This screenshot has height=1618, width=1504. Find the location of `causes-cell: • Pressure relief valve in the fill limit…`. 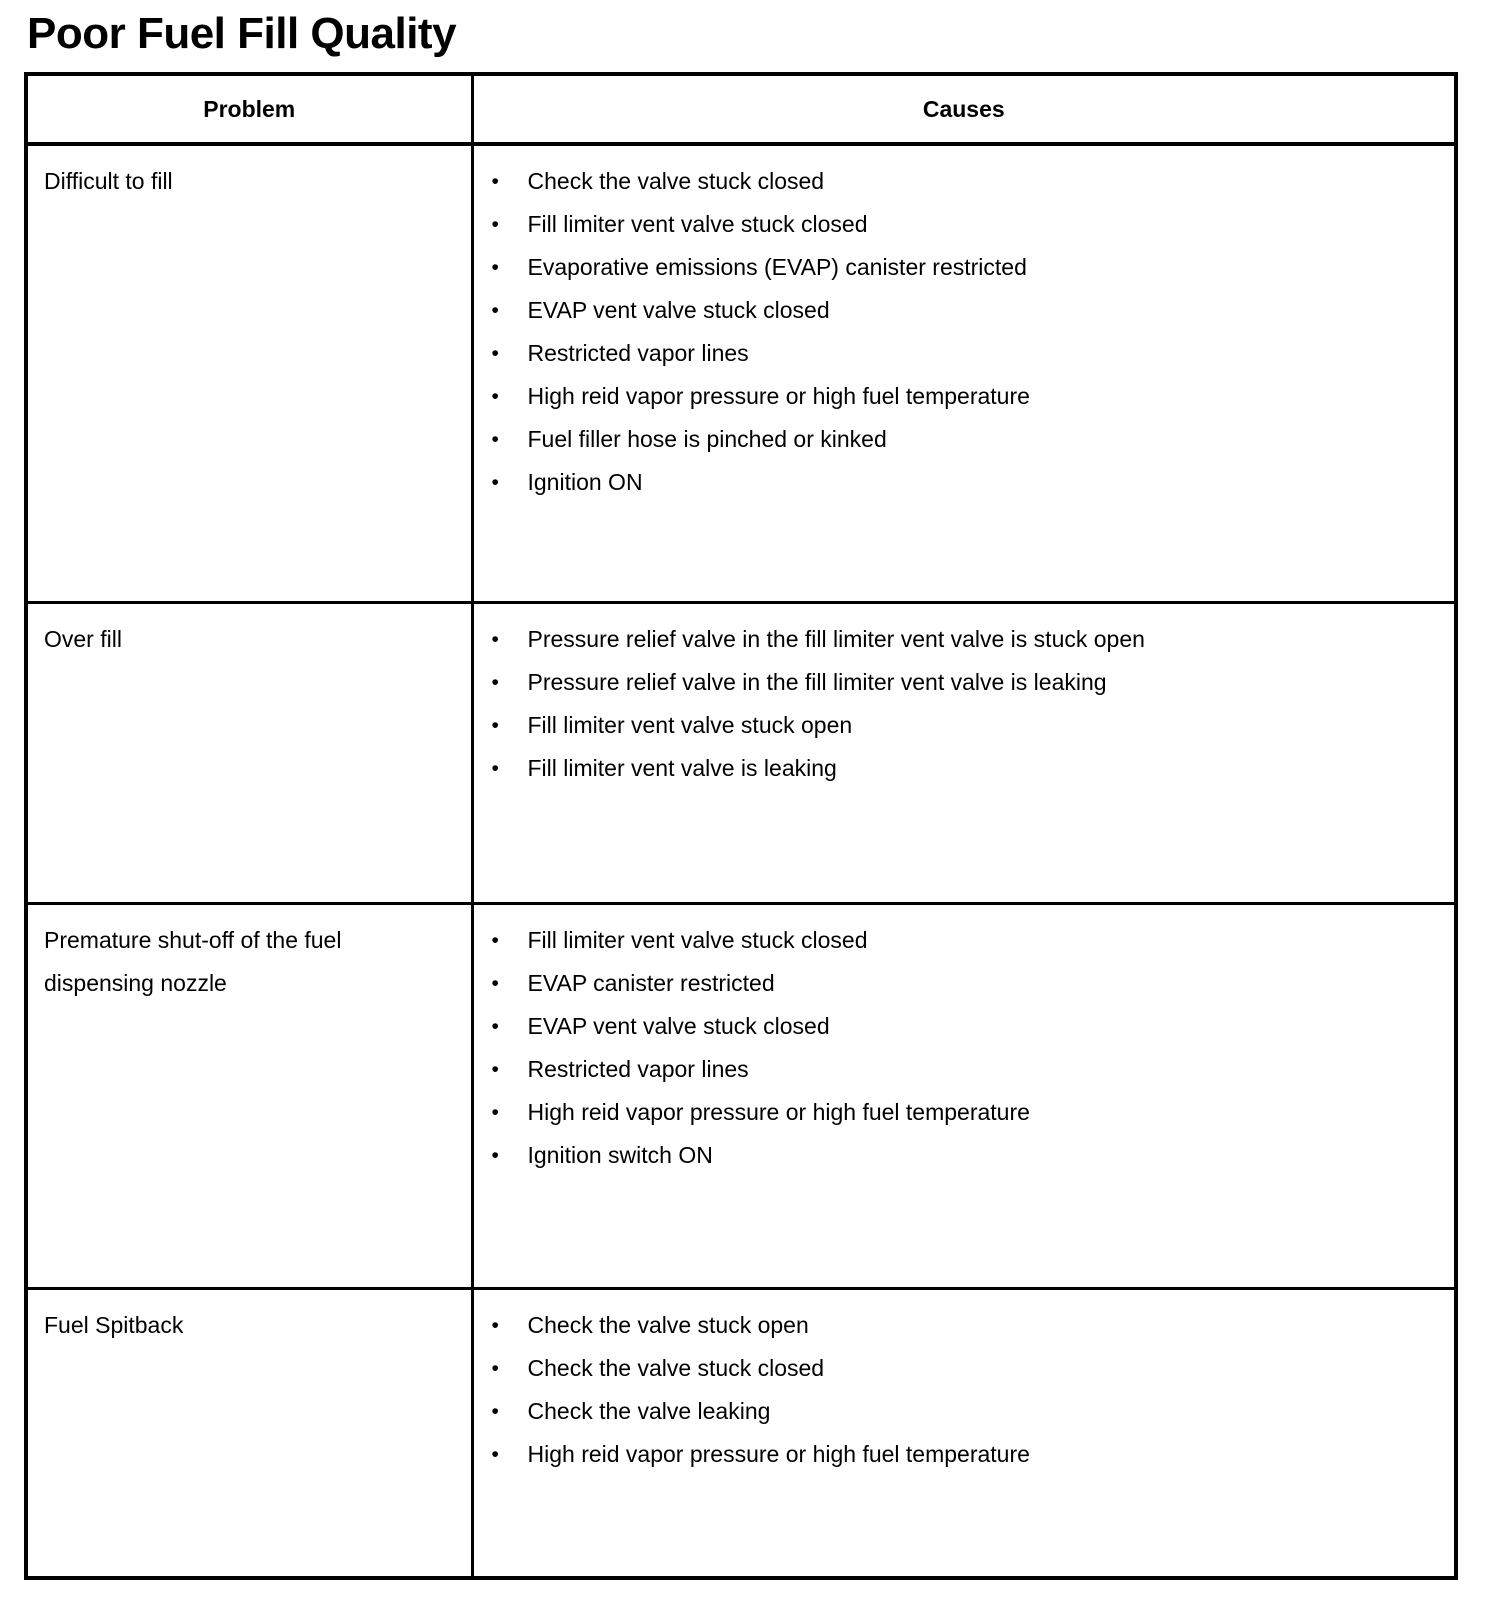

causes-cell: • Pressure relief valve in the fill limit… is located at coordinates (964, 752).